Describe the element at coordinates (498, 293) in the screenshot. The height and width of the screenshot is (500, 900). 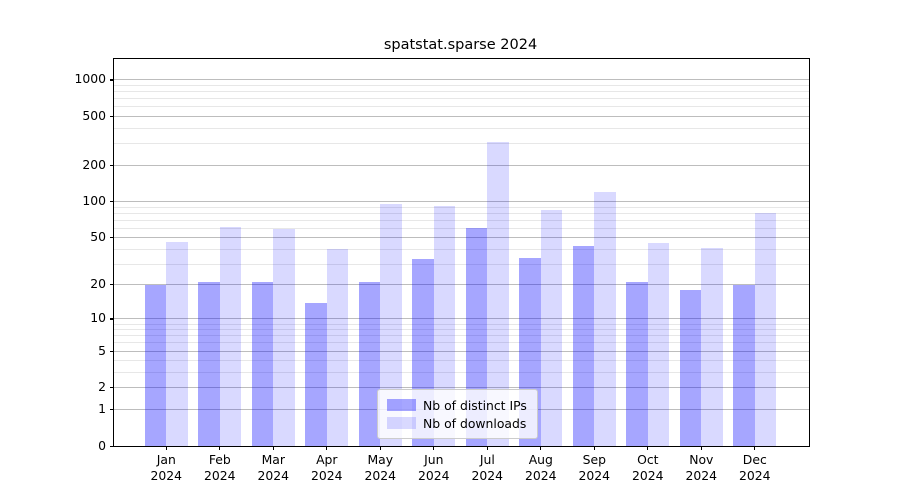
I see `bar-downloads-jul` at that location.